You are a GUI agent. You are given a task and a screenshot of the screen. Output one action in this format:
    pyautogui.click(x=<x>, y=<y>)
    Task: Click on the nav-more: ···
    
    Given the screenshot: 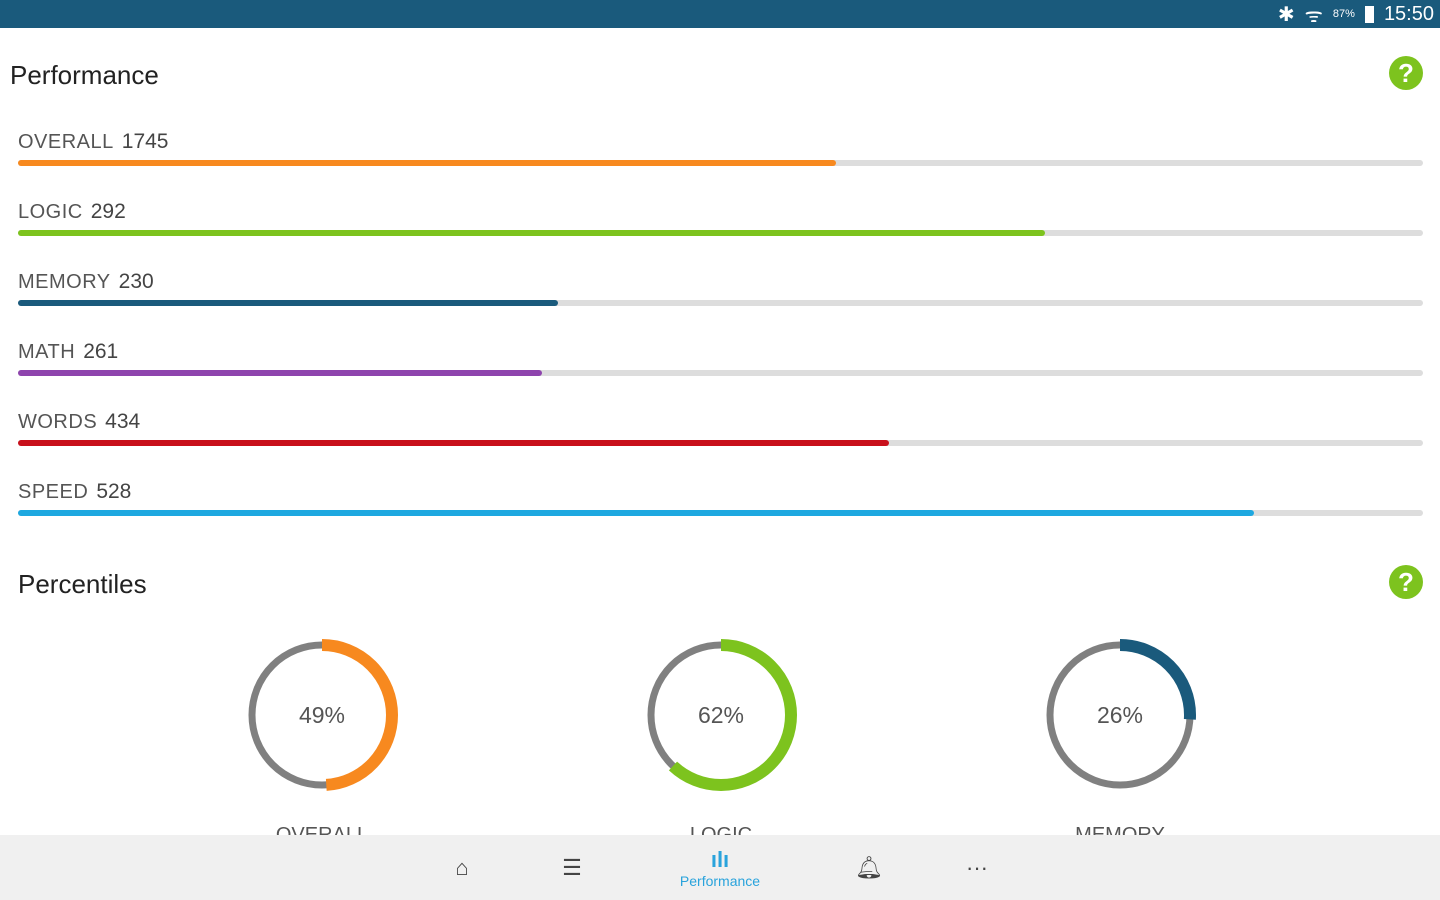 What is the action you would take?
    pyautogui.click(x=977, y=867)
    